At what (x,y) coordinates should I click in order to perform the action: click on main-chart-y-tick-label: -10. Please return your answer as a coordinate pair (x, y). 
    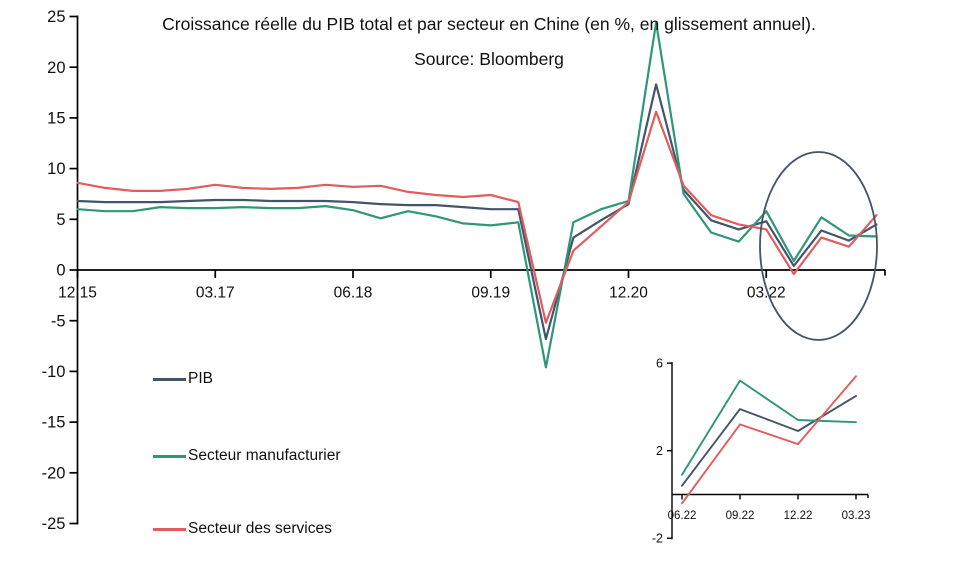
    Looking at the image, I should click on (54, 372).